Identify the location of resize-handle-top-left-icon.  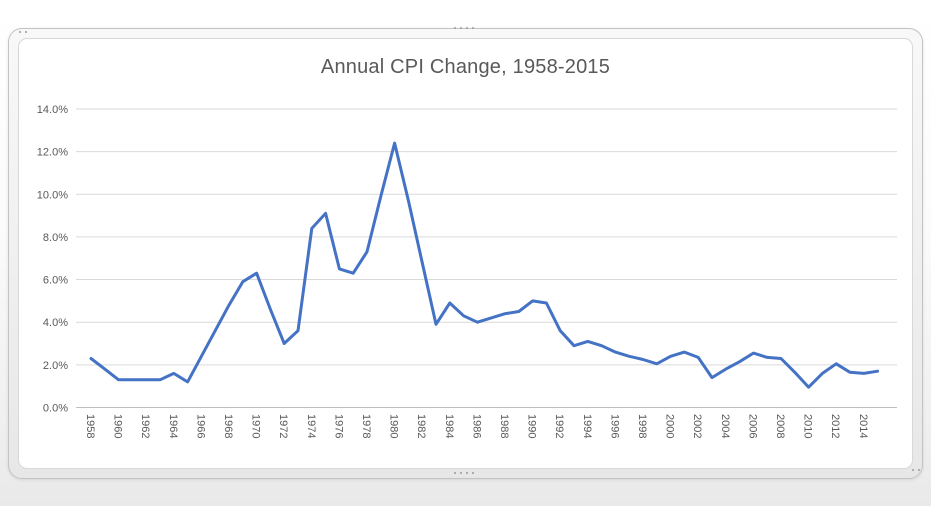
(23, 32).